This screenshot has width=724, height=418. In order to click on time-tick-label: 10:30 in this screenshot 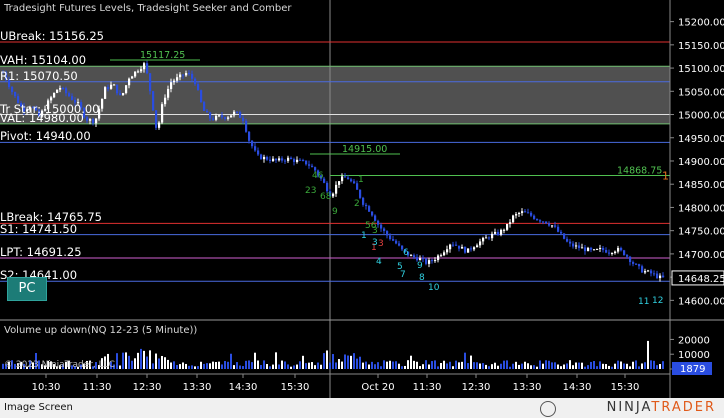, I will do `click(46, 387)`.